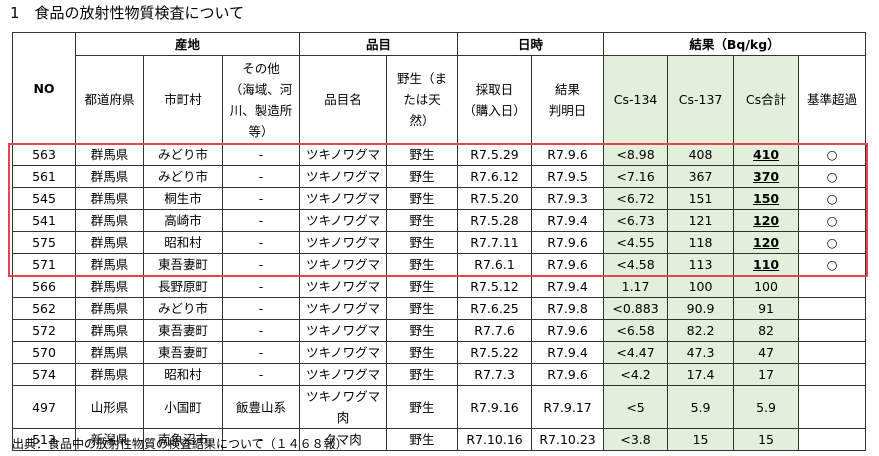 The width and height of the screenshot is (879, 456). I want to click on table-cell: R7.9.5, so click(568, 176).